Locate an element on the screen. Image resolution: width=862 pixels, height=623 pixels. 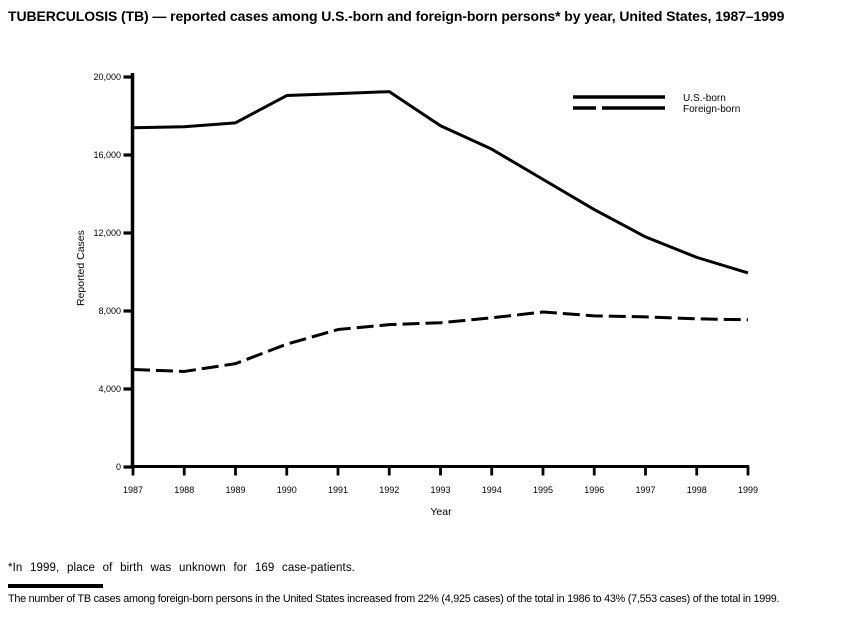
x-tick-label: 1996 is located at coordinates (594, 490).